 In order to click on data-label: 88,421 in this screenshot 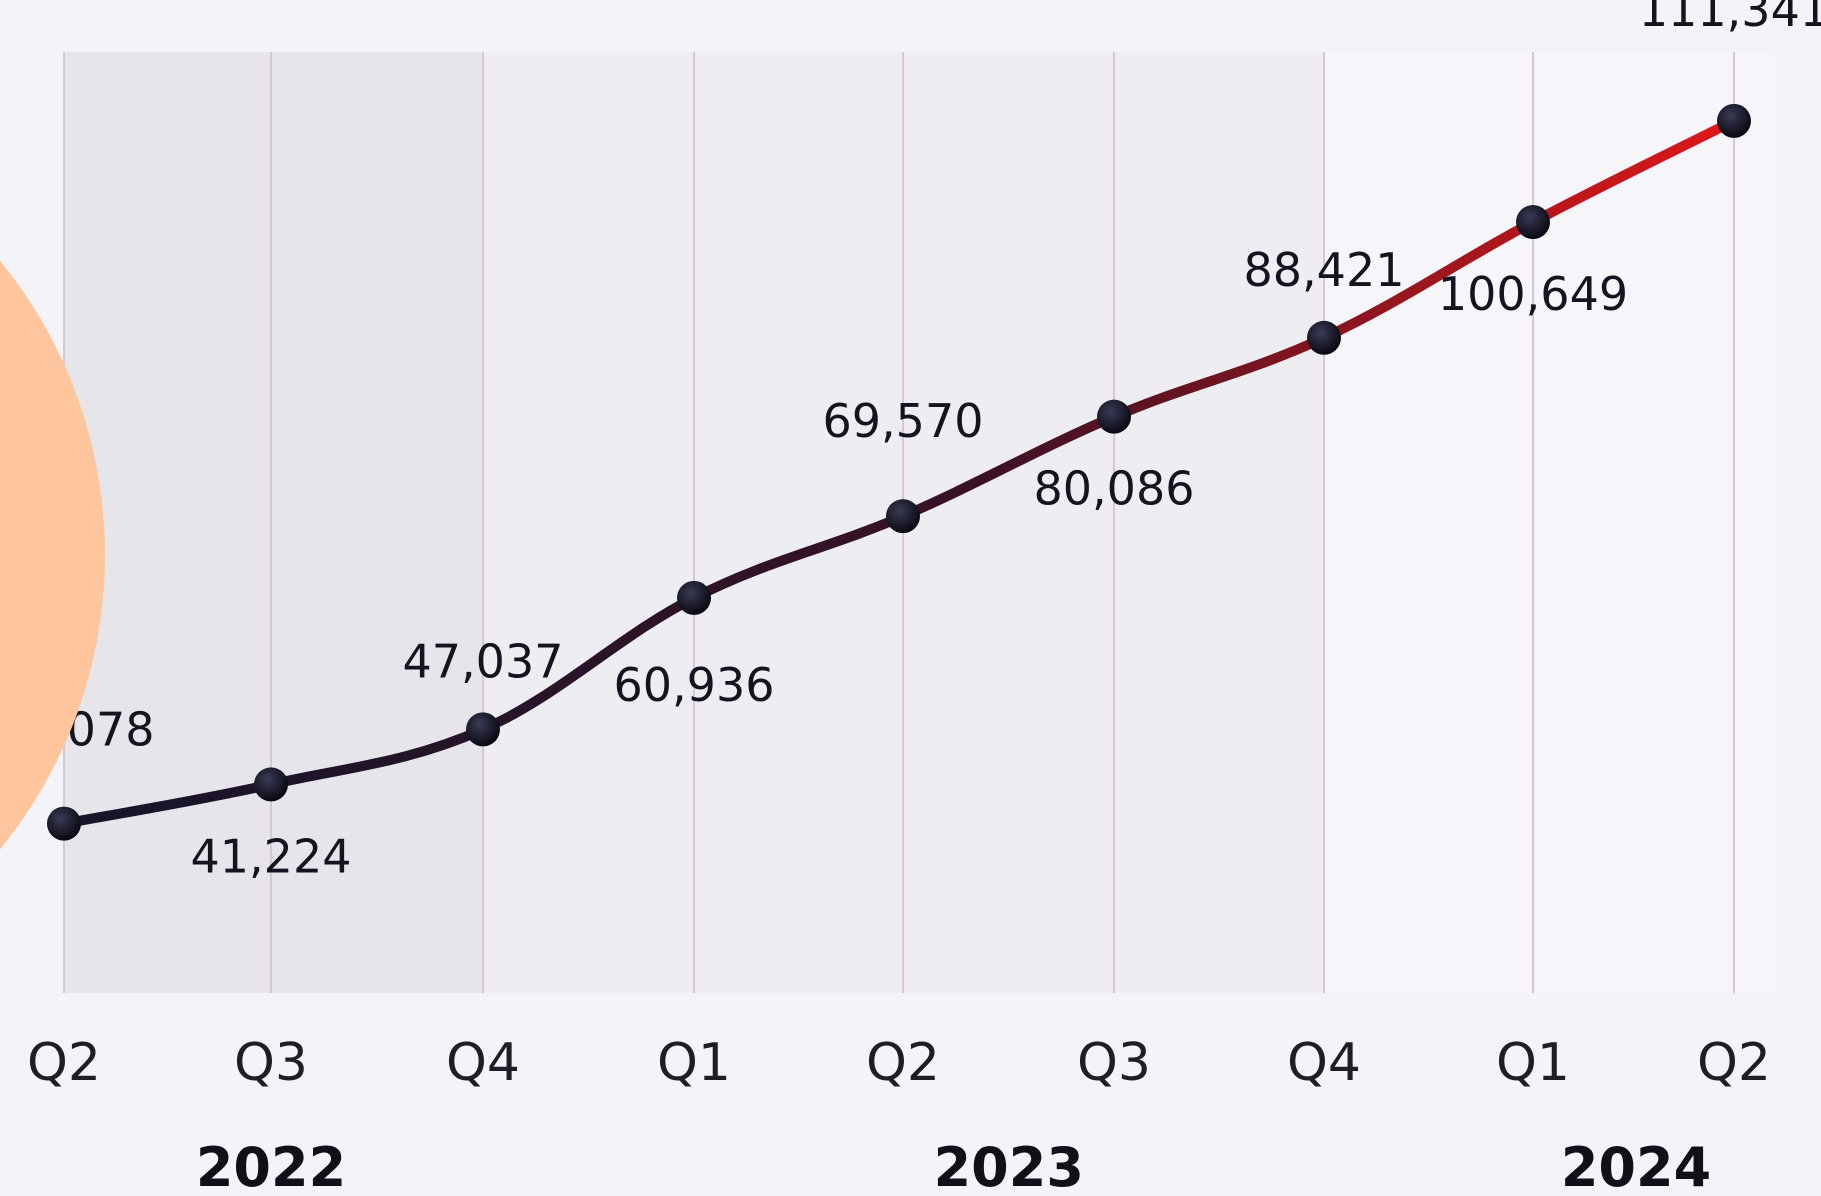, I will do `click(1324, 270)`.